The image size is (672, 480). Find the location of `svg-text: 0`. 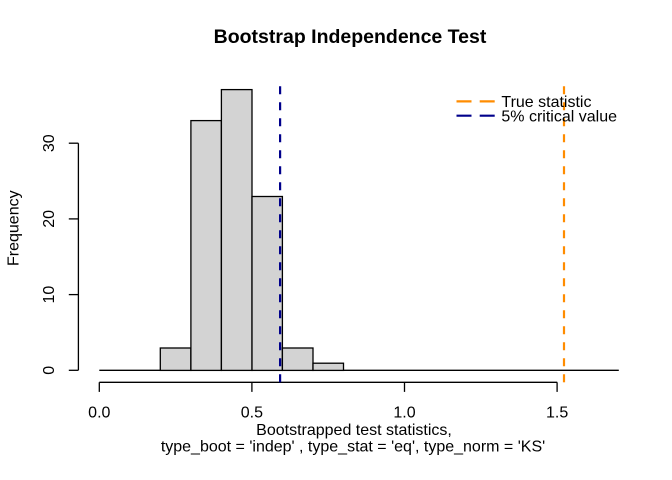

svg-text: 0 is located at coordinates (49, 370).